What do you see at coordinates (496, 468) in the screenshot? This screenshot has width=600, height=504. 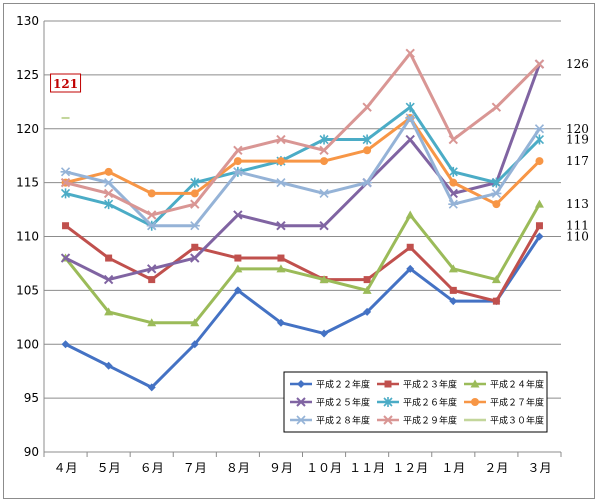 I see `x-tick-label: ２月` at bounding box center [496, 468].